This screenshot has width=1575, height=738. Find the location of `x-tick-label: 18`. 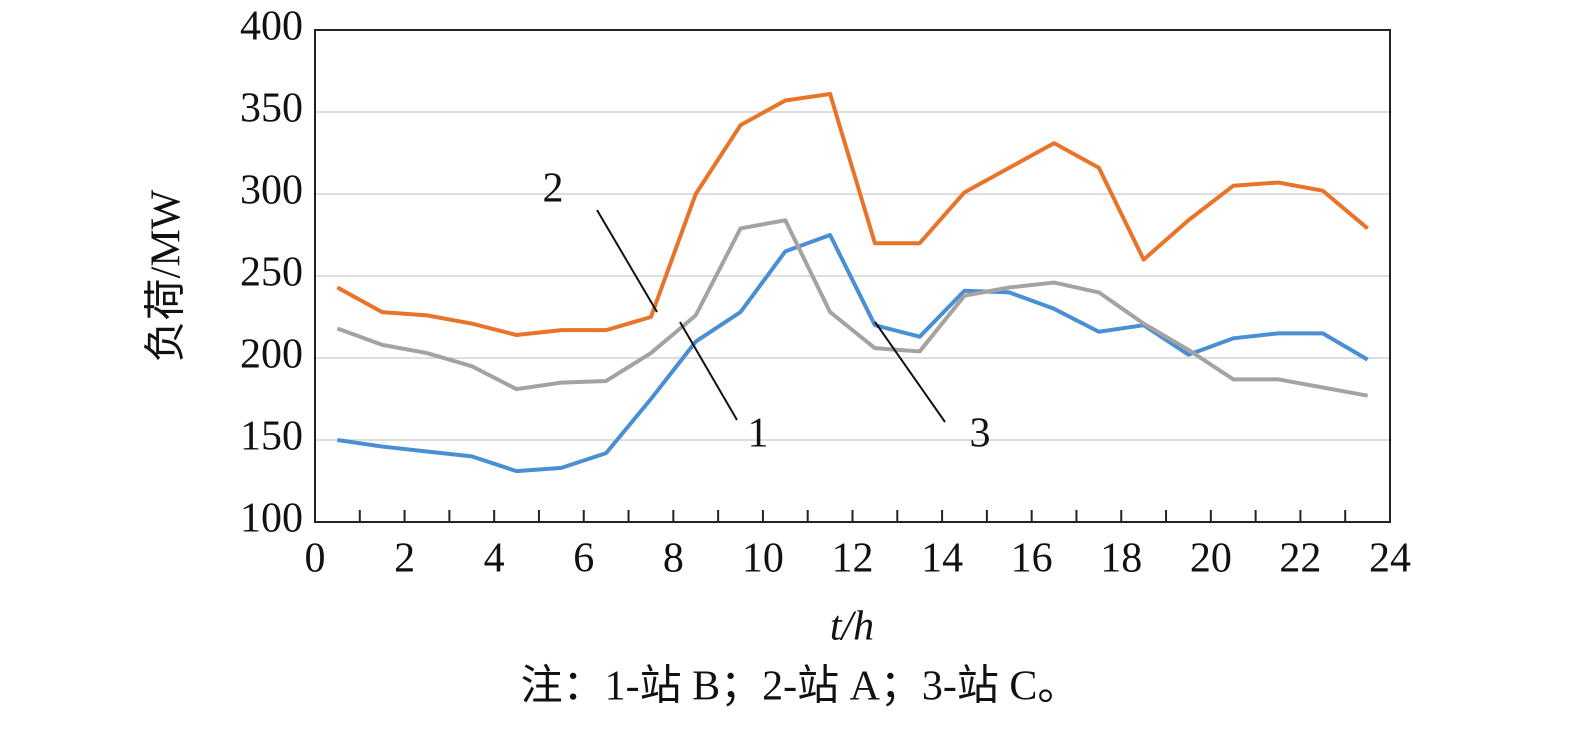

x-tick-label: 18 is located at coordinates (1121, 559).